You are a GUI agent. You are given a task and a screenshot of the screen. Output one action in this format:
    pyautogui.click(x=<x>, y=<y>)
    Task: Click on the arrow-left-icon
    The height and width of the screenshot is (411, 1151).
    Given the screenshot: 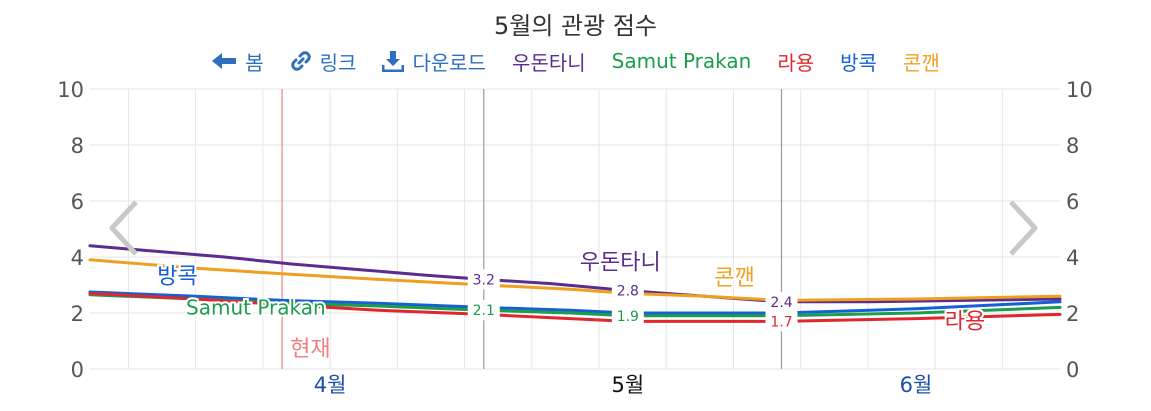 What is the action you would take?
    pyautogui.click(x=224, y=61)
    